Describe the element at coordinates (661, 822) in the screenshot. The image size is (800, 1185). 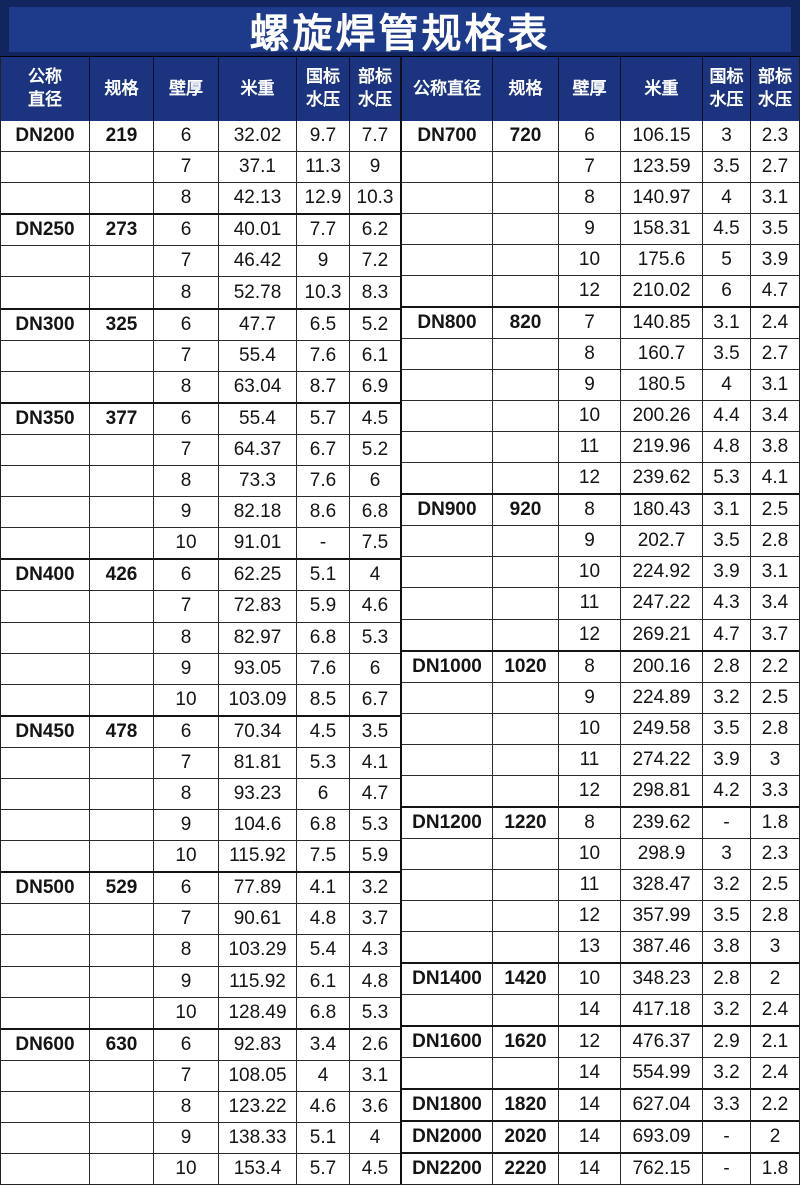
I see `weight-cell: 239.62` at that location.